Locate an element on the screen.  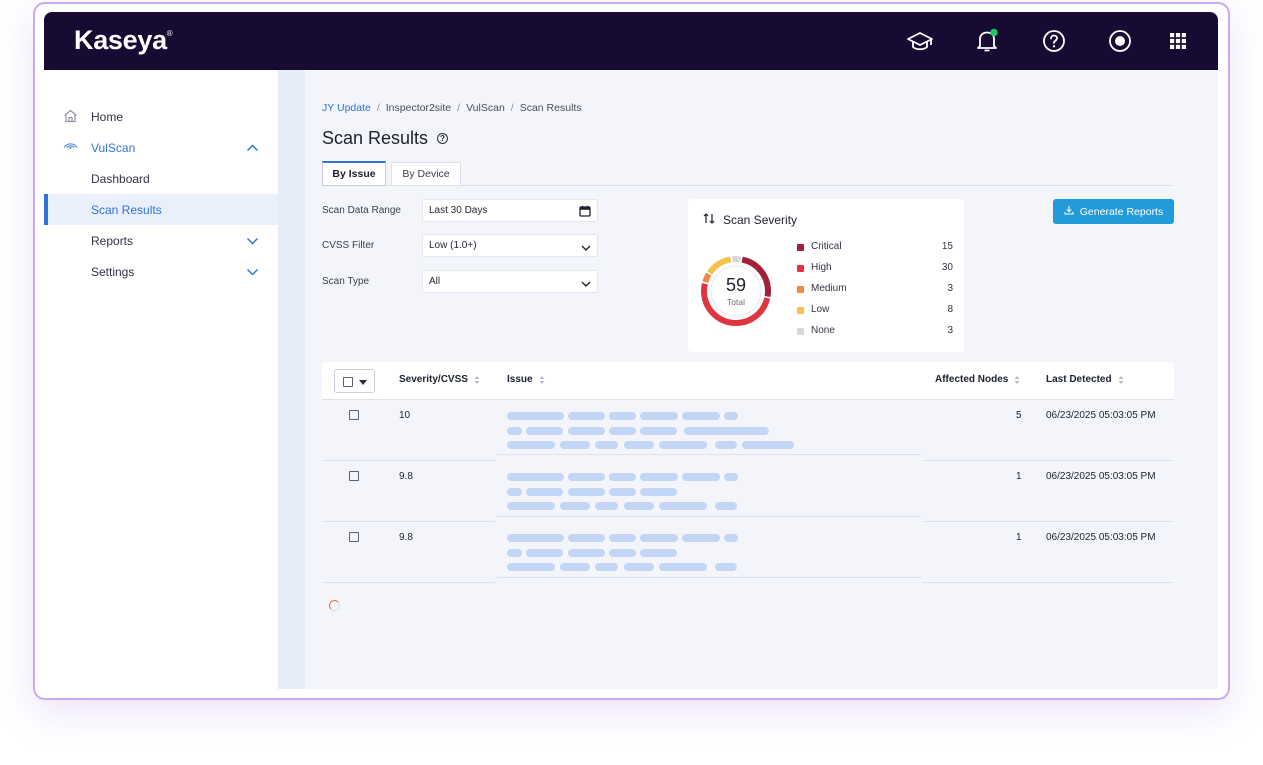
filter-sliders-icon is located at coordinates (709, 220).